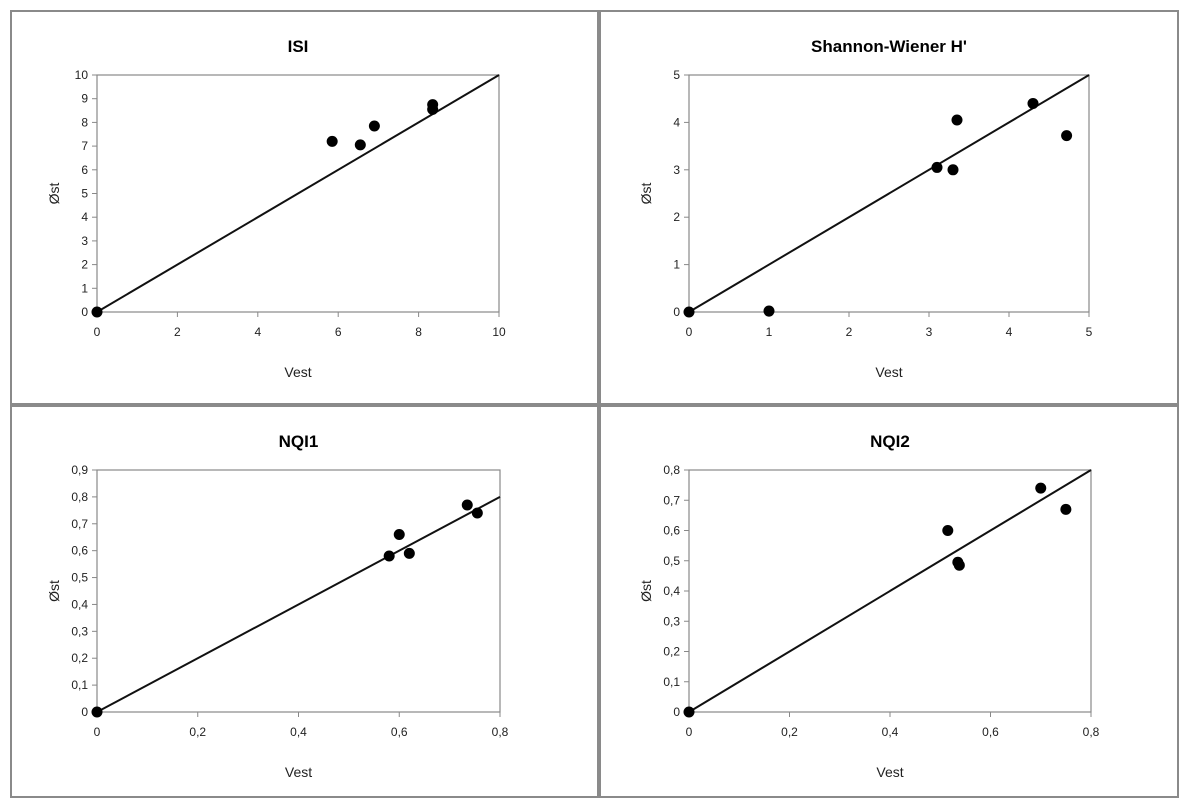  I want to click on chart-title: NQI2, so click(890, 441).